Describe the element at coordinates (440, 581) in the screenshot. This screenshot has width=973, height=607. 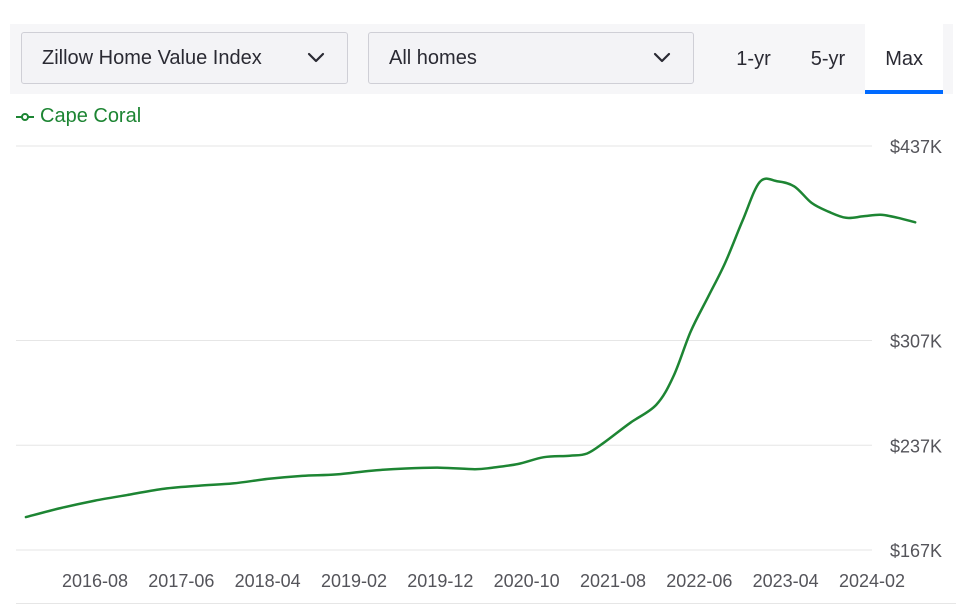
I see `x-tick-label: 2019-12` at that location.